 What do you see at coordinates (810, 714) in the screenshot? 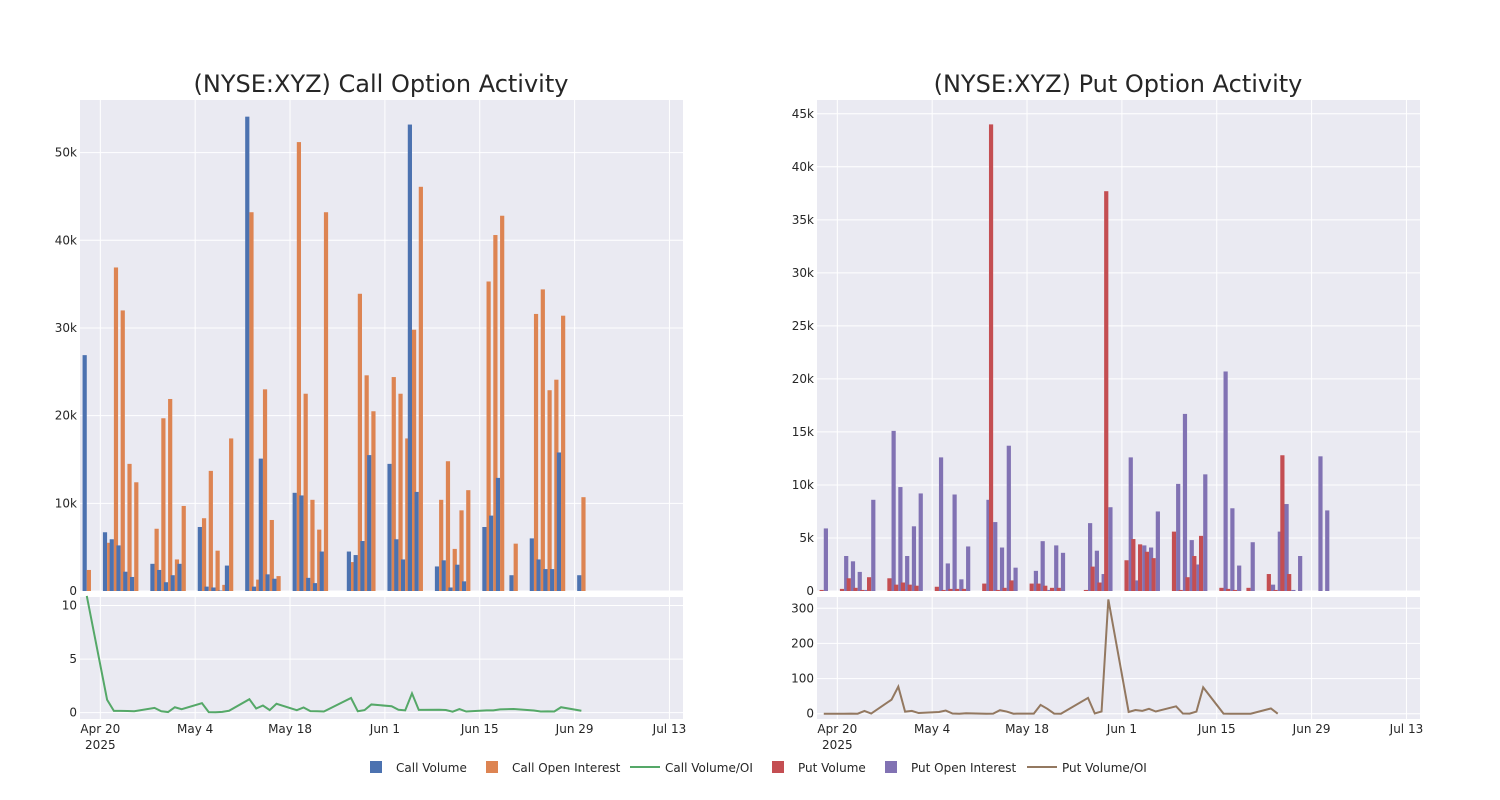
I see `ratio-tick-label: 0` at bounding box center [810, 714].